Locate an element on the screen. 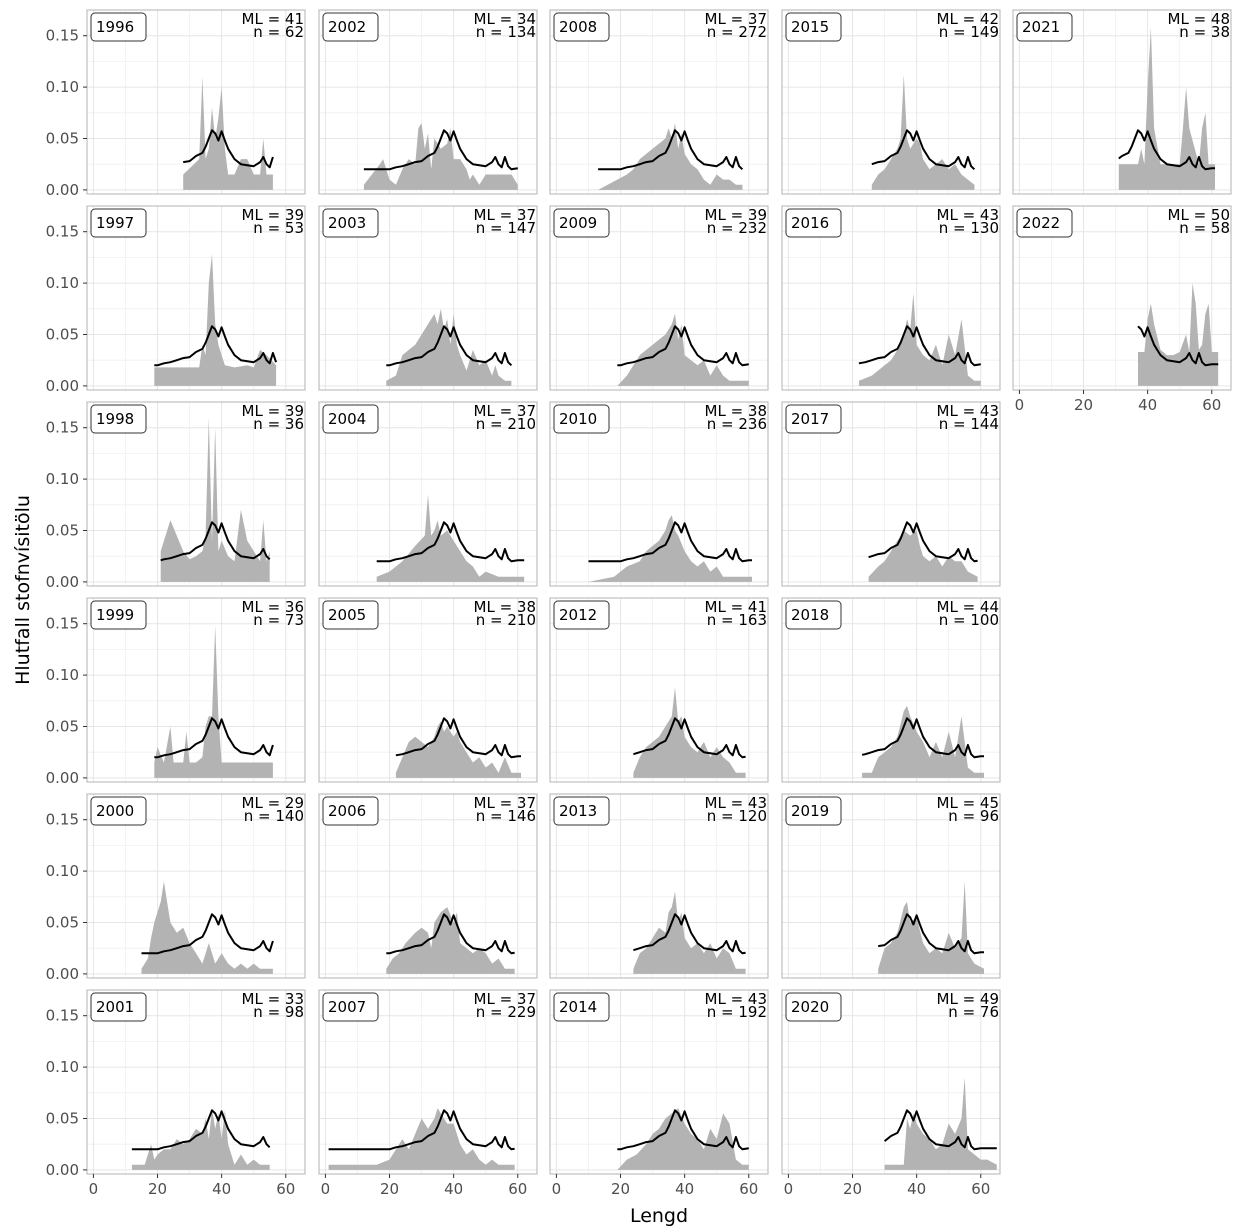  year-label: 1996 is located at coordinates (115, 27).